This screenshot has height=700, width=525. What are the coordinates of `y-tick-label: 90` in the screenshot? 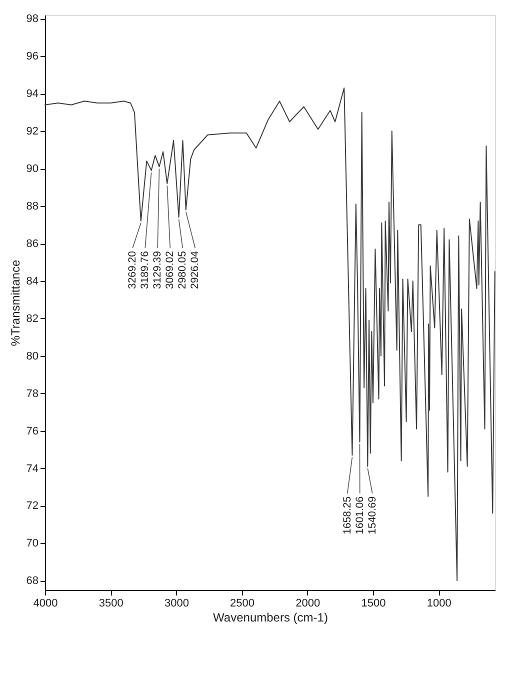 It's located at (32, 169).